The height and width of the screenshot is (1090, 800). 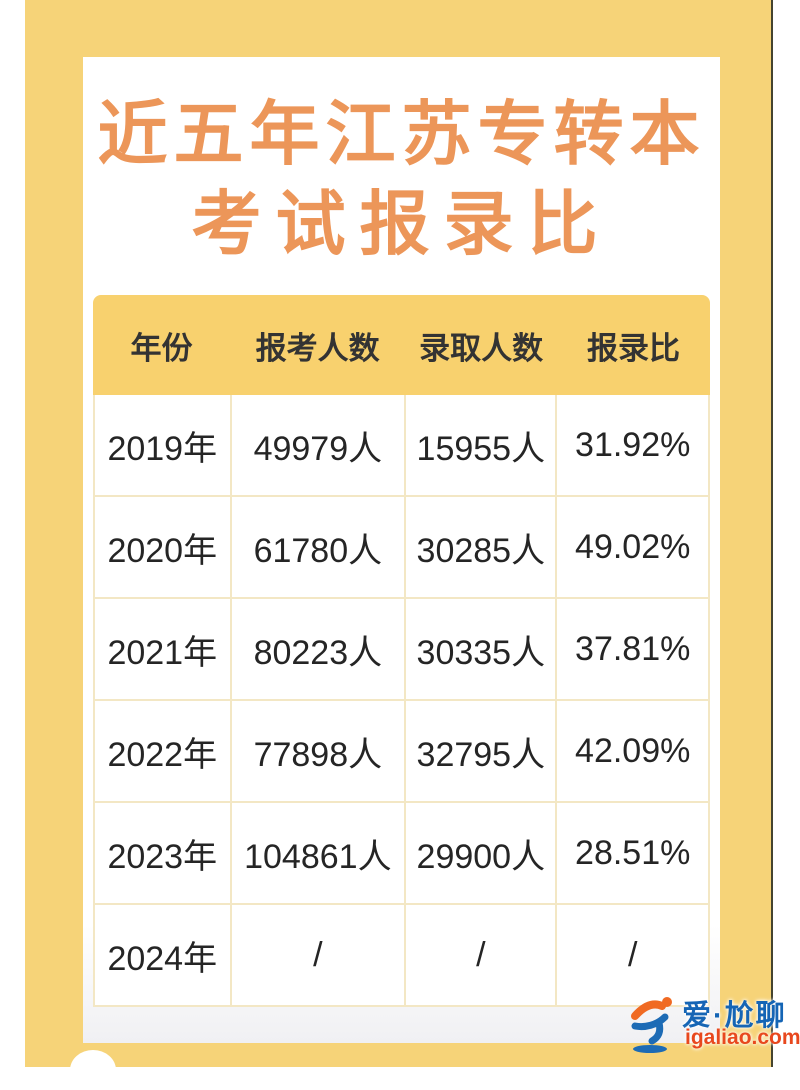 What do you see at coordinates (319, 649) in the screenshot?
I see `table-cell: 80223人` at bounding box center [319, 649].